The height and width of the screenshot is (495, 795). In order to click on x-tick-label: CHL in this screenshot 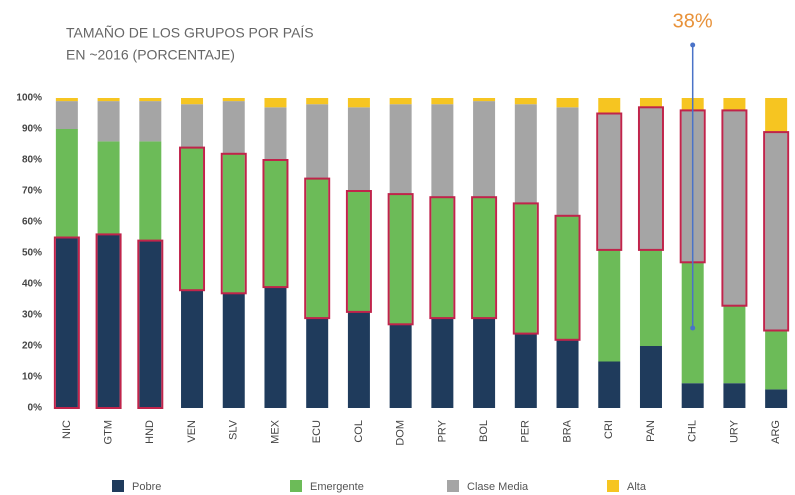, I will do `click(693, 431)`.